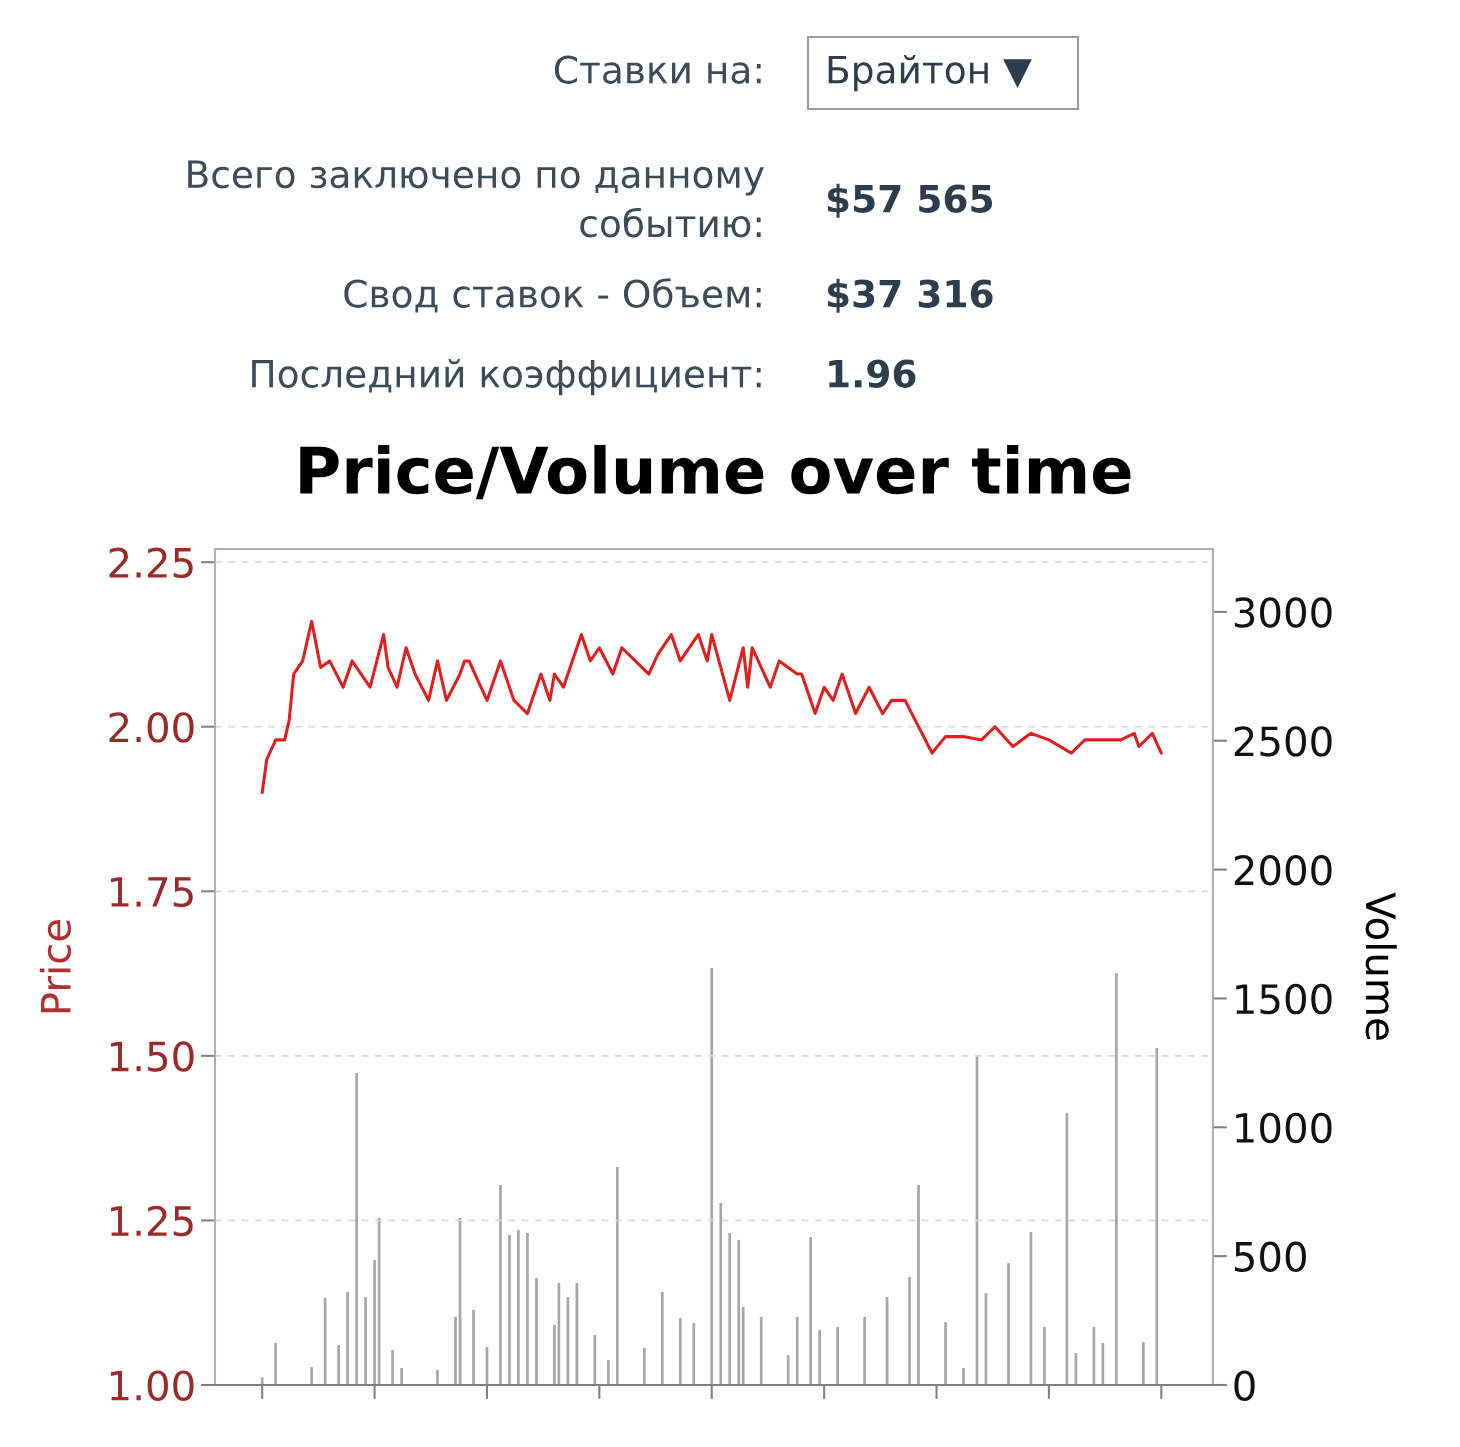  What do you see at coordinates (1284, 1128) in the screenshot?
I see `y2-tick-label: 1000` at bounding box center [1284, 1128].